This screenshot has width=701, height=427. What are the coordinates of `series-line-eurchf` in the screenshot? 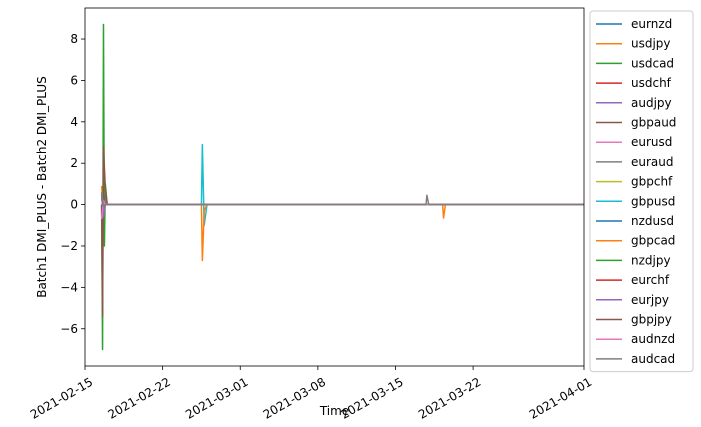 It's located at (342, 205).